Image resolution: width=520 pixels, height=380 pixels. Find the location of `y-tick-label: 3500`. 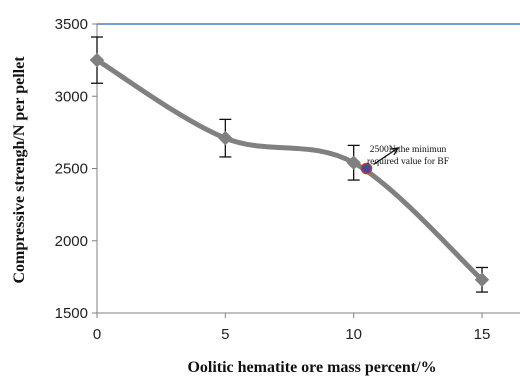

y-tick-label: 3500 is located at coordinates (71, 24).